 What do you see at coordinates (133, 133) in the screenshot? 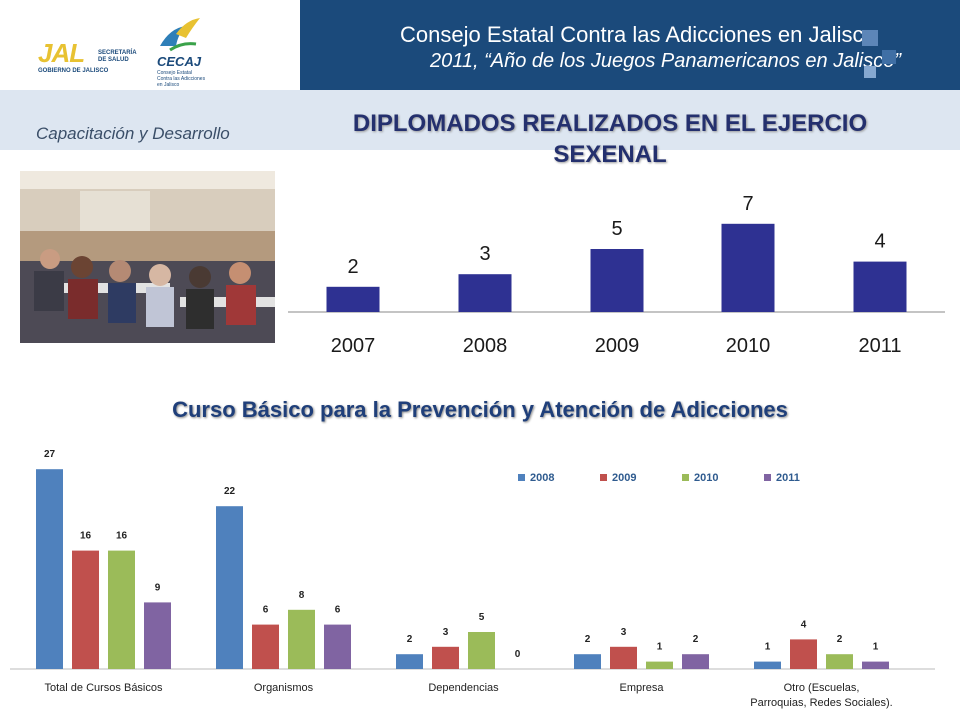
I see `section-label: Capacitación y Desarrollo` at bounding box center [133, 133].